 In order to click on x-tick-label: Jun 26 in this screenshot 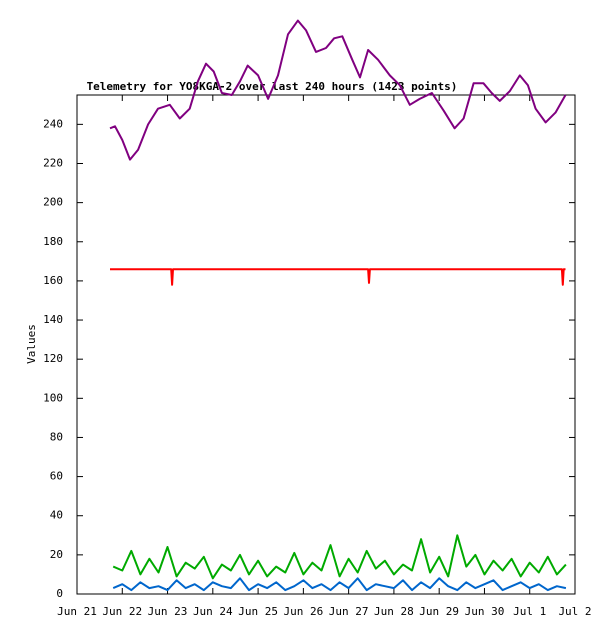, I will do `click(303, 611)`.